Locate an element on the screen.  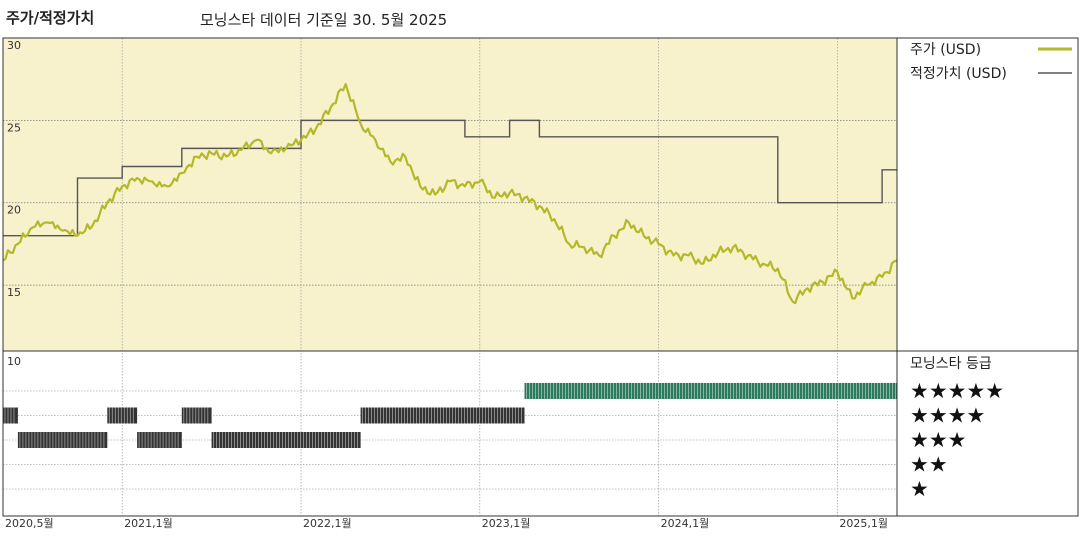
rating-history is located at coordinates (450, 415).